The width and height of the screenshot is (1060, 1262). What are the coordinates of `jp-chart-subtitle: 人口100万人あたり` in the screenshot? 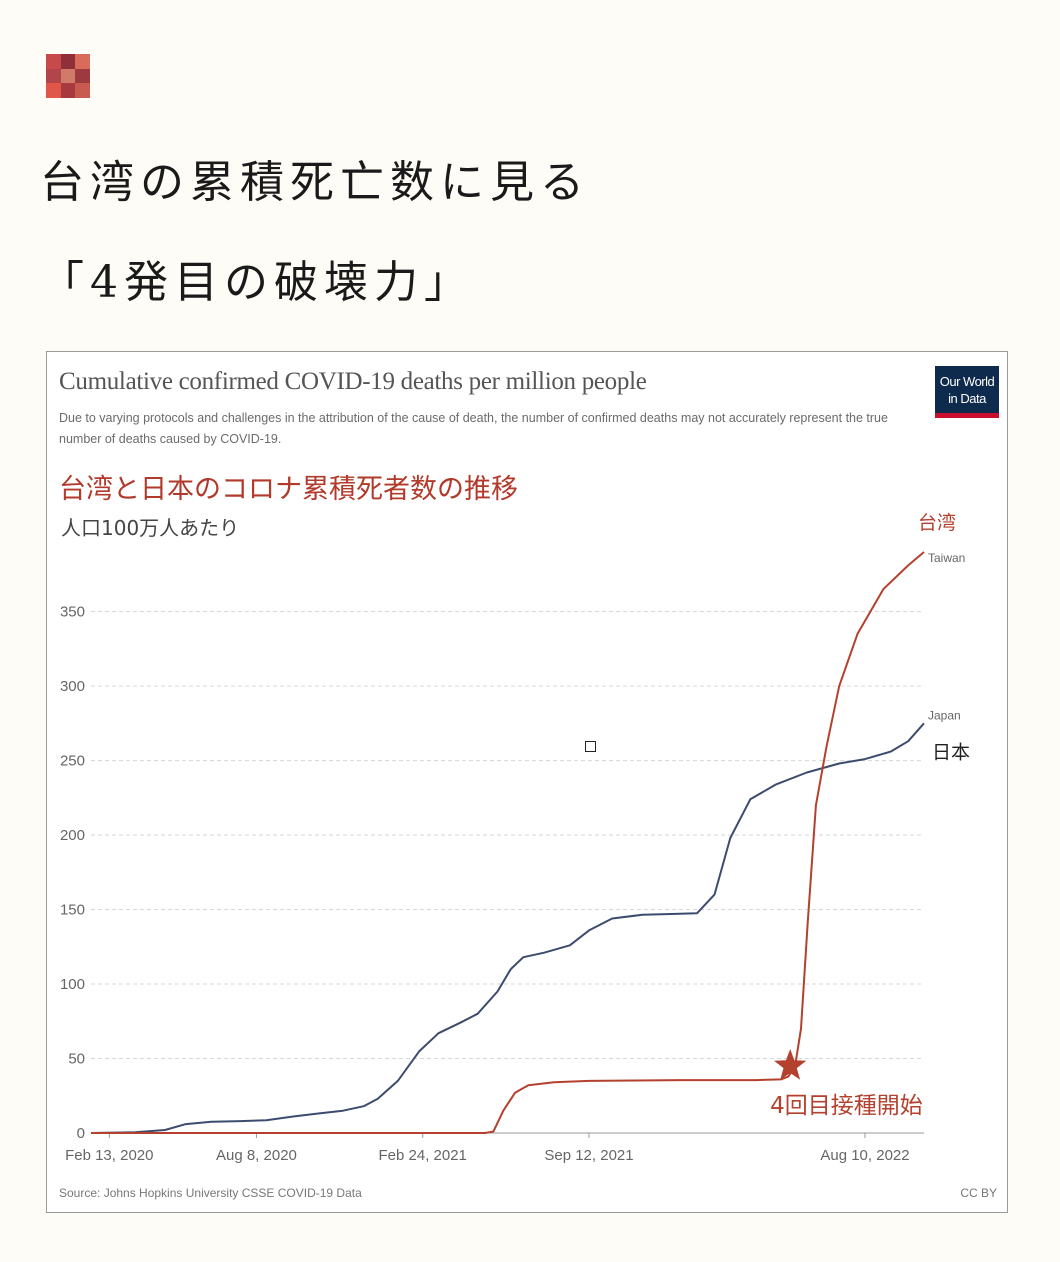 It's located at (150, 528).